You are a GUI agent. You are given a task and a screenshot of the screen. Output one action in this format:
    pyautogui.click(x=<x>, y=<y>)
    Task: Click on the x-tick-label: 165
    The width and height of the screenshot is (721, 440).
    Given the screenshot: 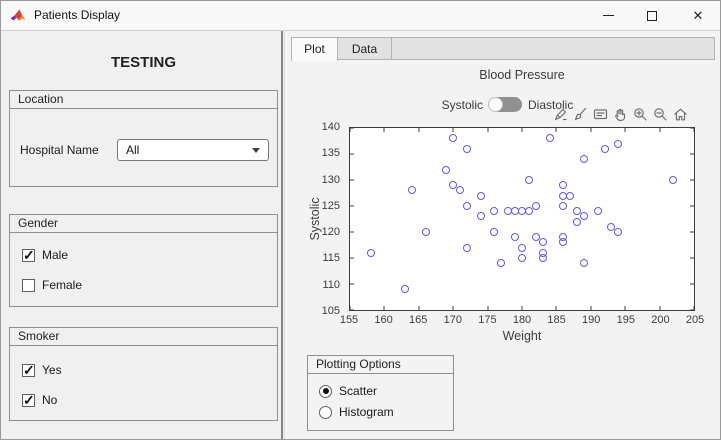 What is the action you would take?
    pyautogui.click(x=418, y=320)
    